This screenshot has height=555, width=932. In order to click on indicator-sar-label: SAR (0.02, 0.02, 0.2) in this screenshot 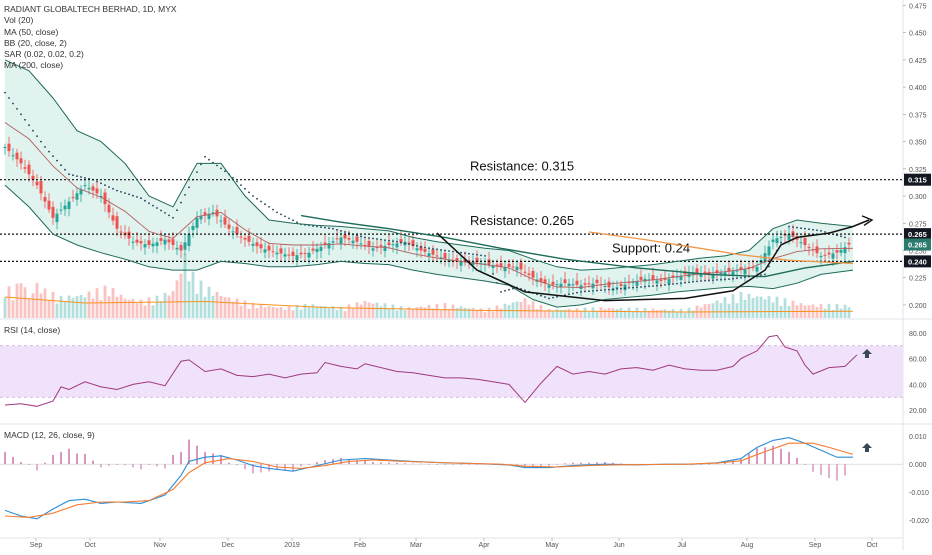, I will do `click(44, 54)`.